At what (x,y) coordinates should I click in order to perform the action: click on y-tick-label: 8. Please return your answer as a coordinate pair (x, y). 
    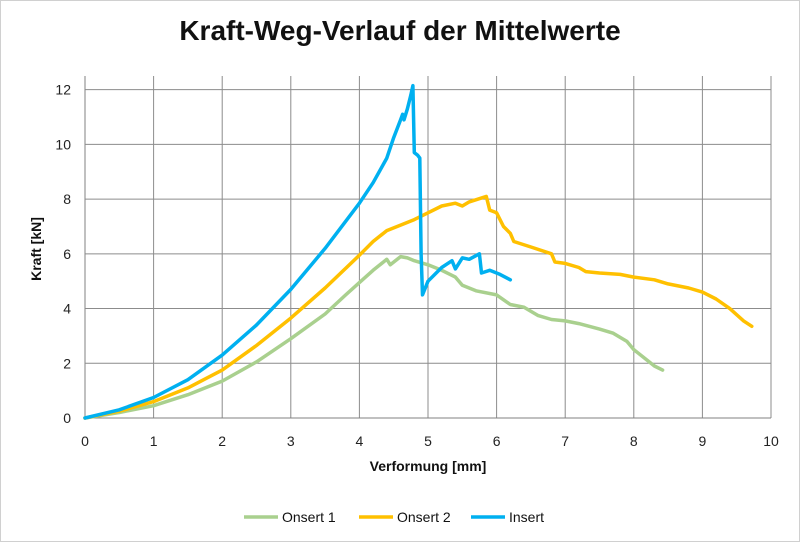
    Looking at the image, I should click on (67, 199).